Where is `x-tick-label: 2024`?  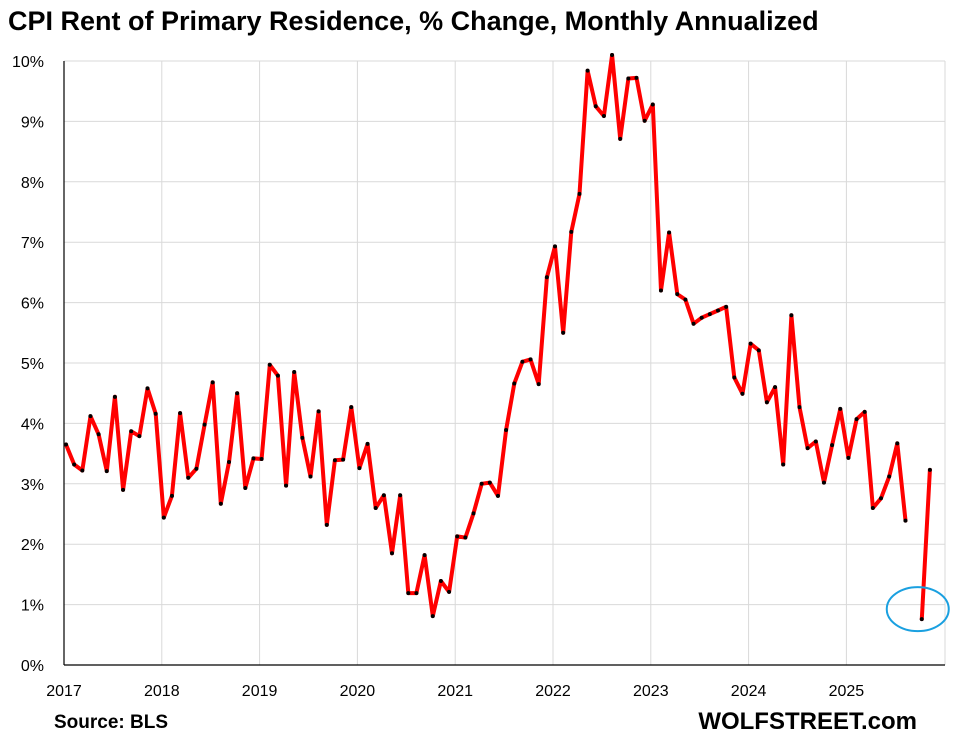 x-tick-label: 2024 is located at coordinates (749, 691).